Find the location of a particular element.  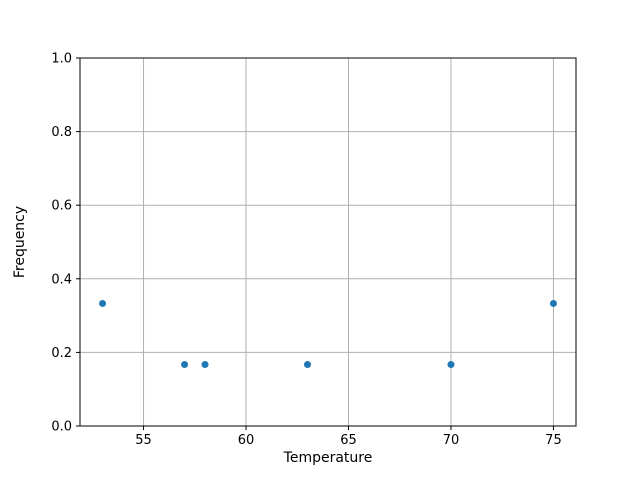

x-tick-label: 70 is located at coordinates (451, 440).